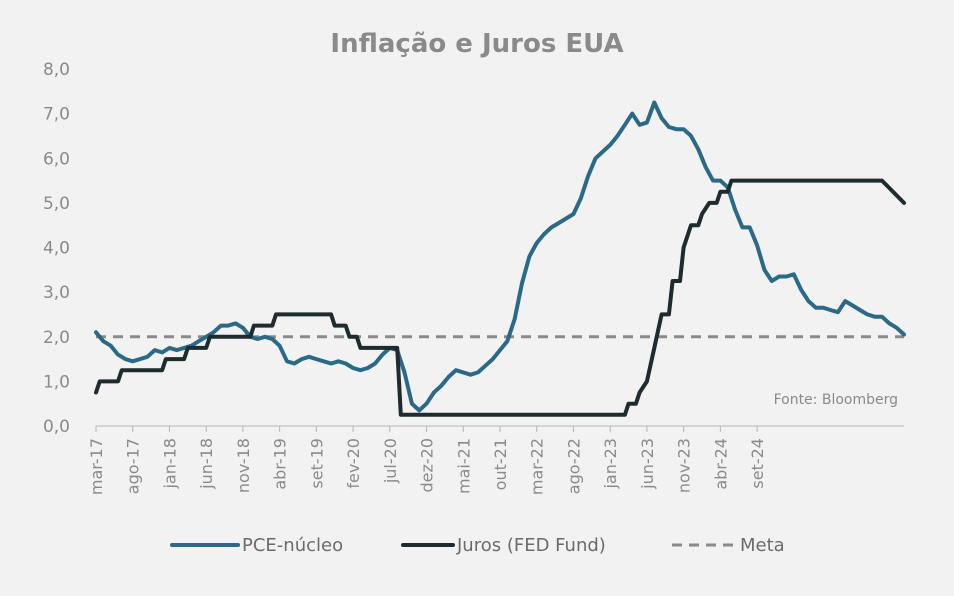 This screenshot has width=954, height=596. What do you see at coordinates (463, 466) in the screenshot?
I see `x-tick-label: mai-21` at bounding box center [463, 466].